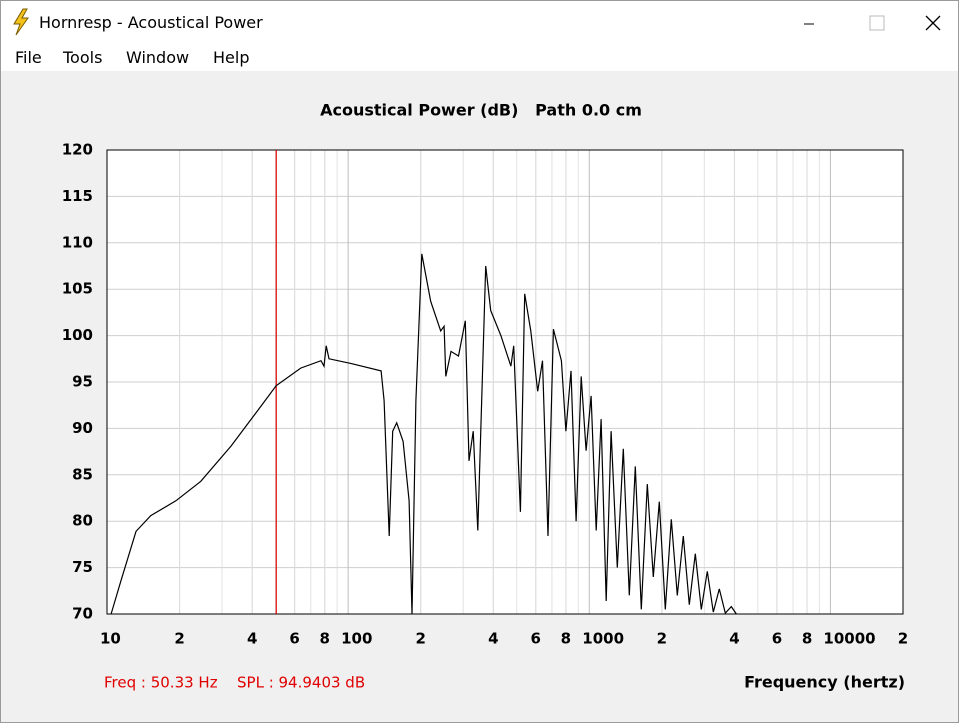 The image size is (959, 723). Describe the element at coordinates (479, 56) in the screenshot. I see `menu-bar: File Tools Window Help` at that location.